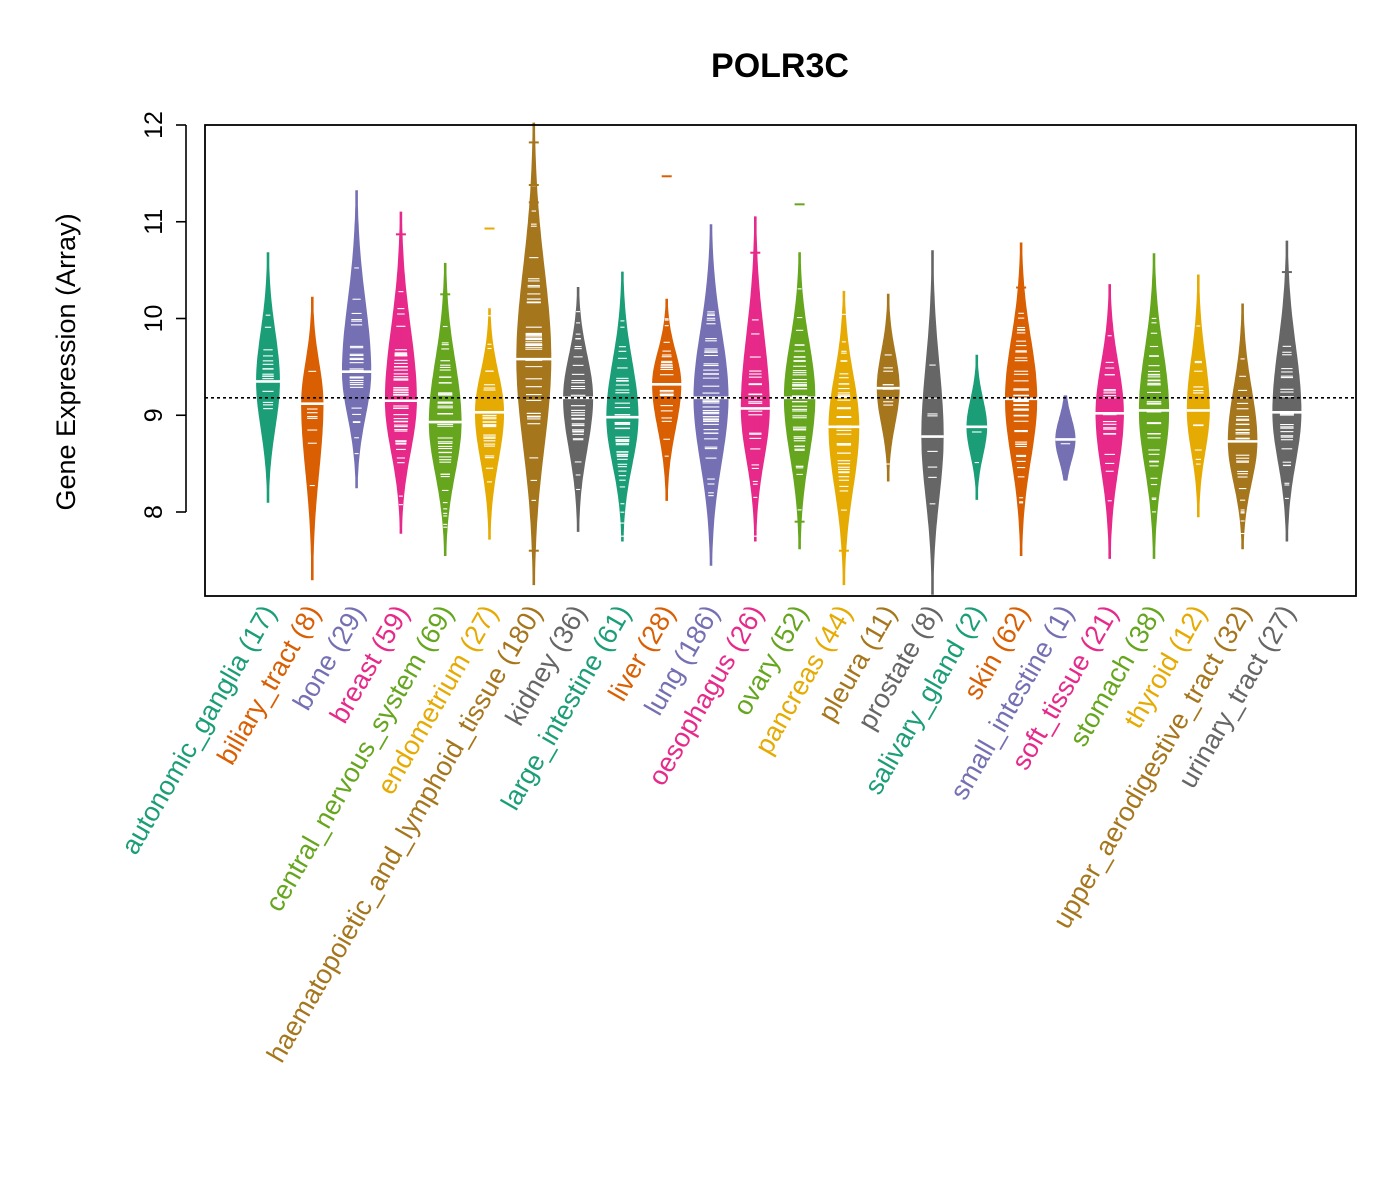 This screenshot has width=1400, height=1200. I want to click on violin-small_intestine, so click(1065, 438).